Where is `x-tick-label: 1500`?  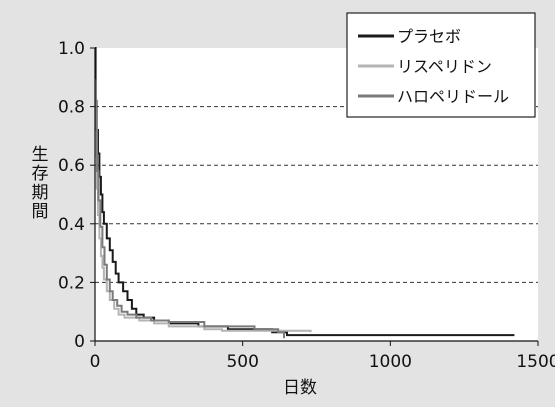
x-tick-label: 1500 is located at coordinates (535, 362).